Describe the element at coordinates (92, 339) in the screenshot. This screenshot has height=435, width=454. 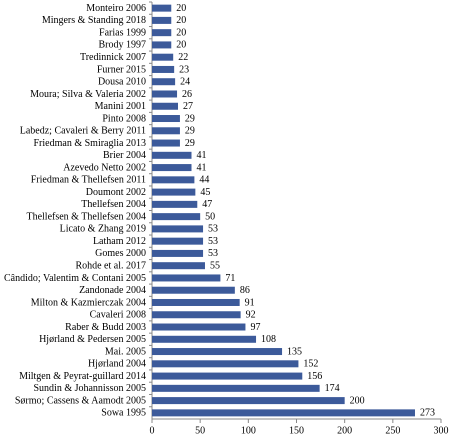
I see `y-tick-label: Hjørland & Pedersen 2005` at that location.